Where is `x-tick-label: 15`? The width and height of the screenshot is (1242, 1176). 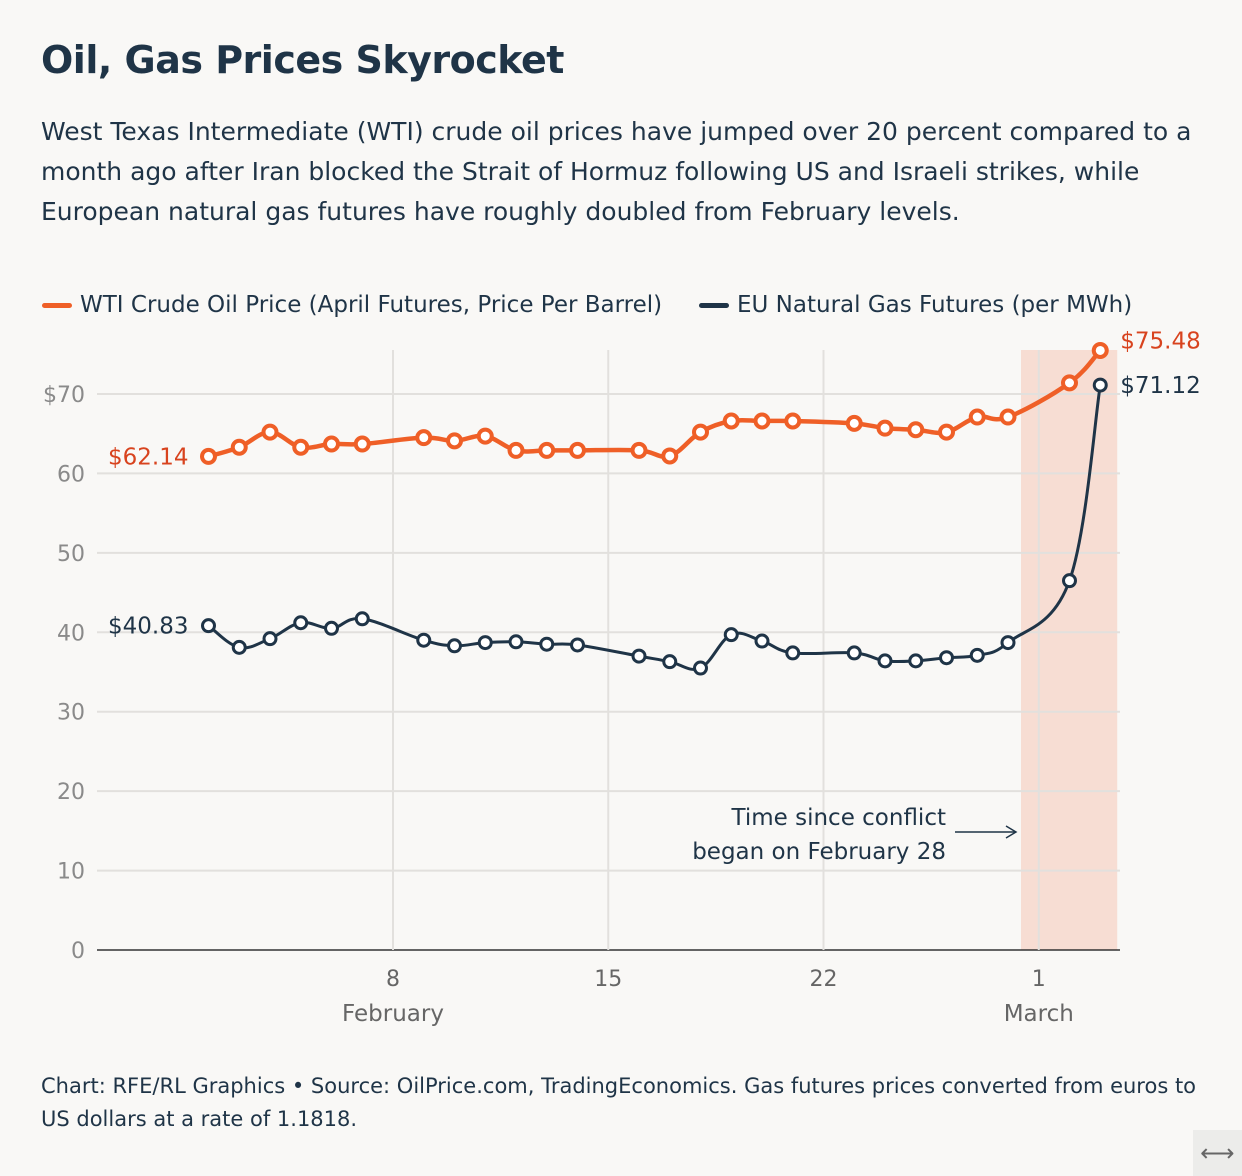
x-tick-label: 15 is located at coordinates (608, 979).